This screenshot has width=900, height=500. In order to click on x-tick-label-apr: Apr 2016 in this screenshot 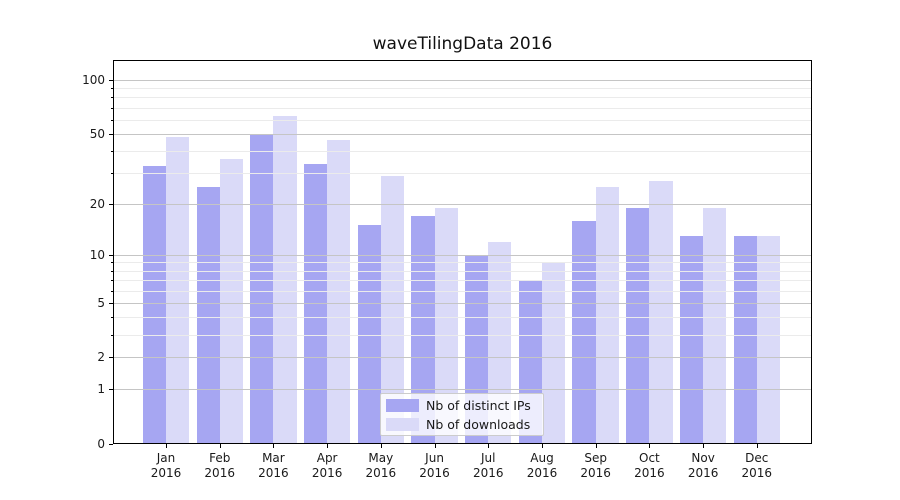, I will do `click(327, 466)`.